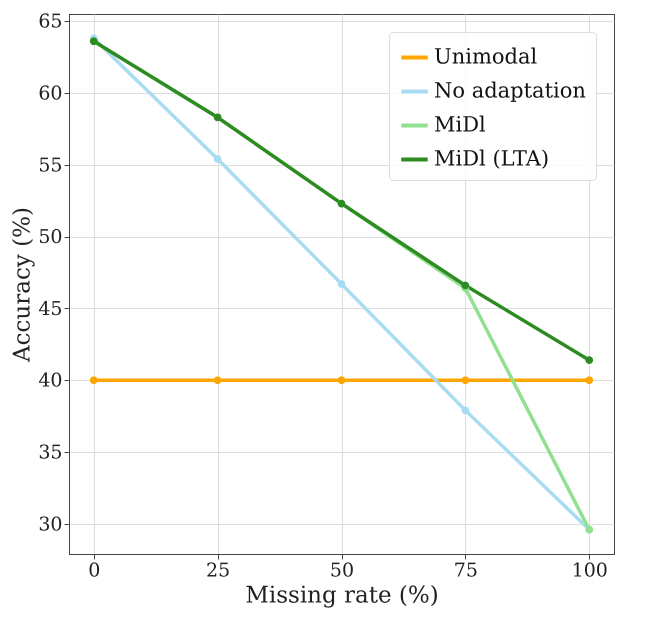  Describe the element at coordinates (460, 124) in the screenshot. I see `legend-label: MiDl` at that location.